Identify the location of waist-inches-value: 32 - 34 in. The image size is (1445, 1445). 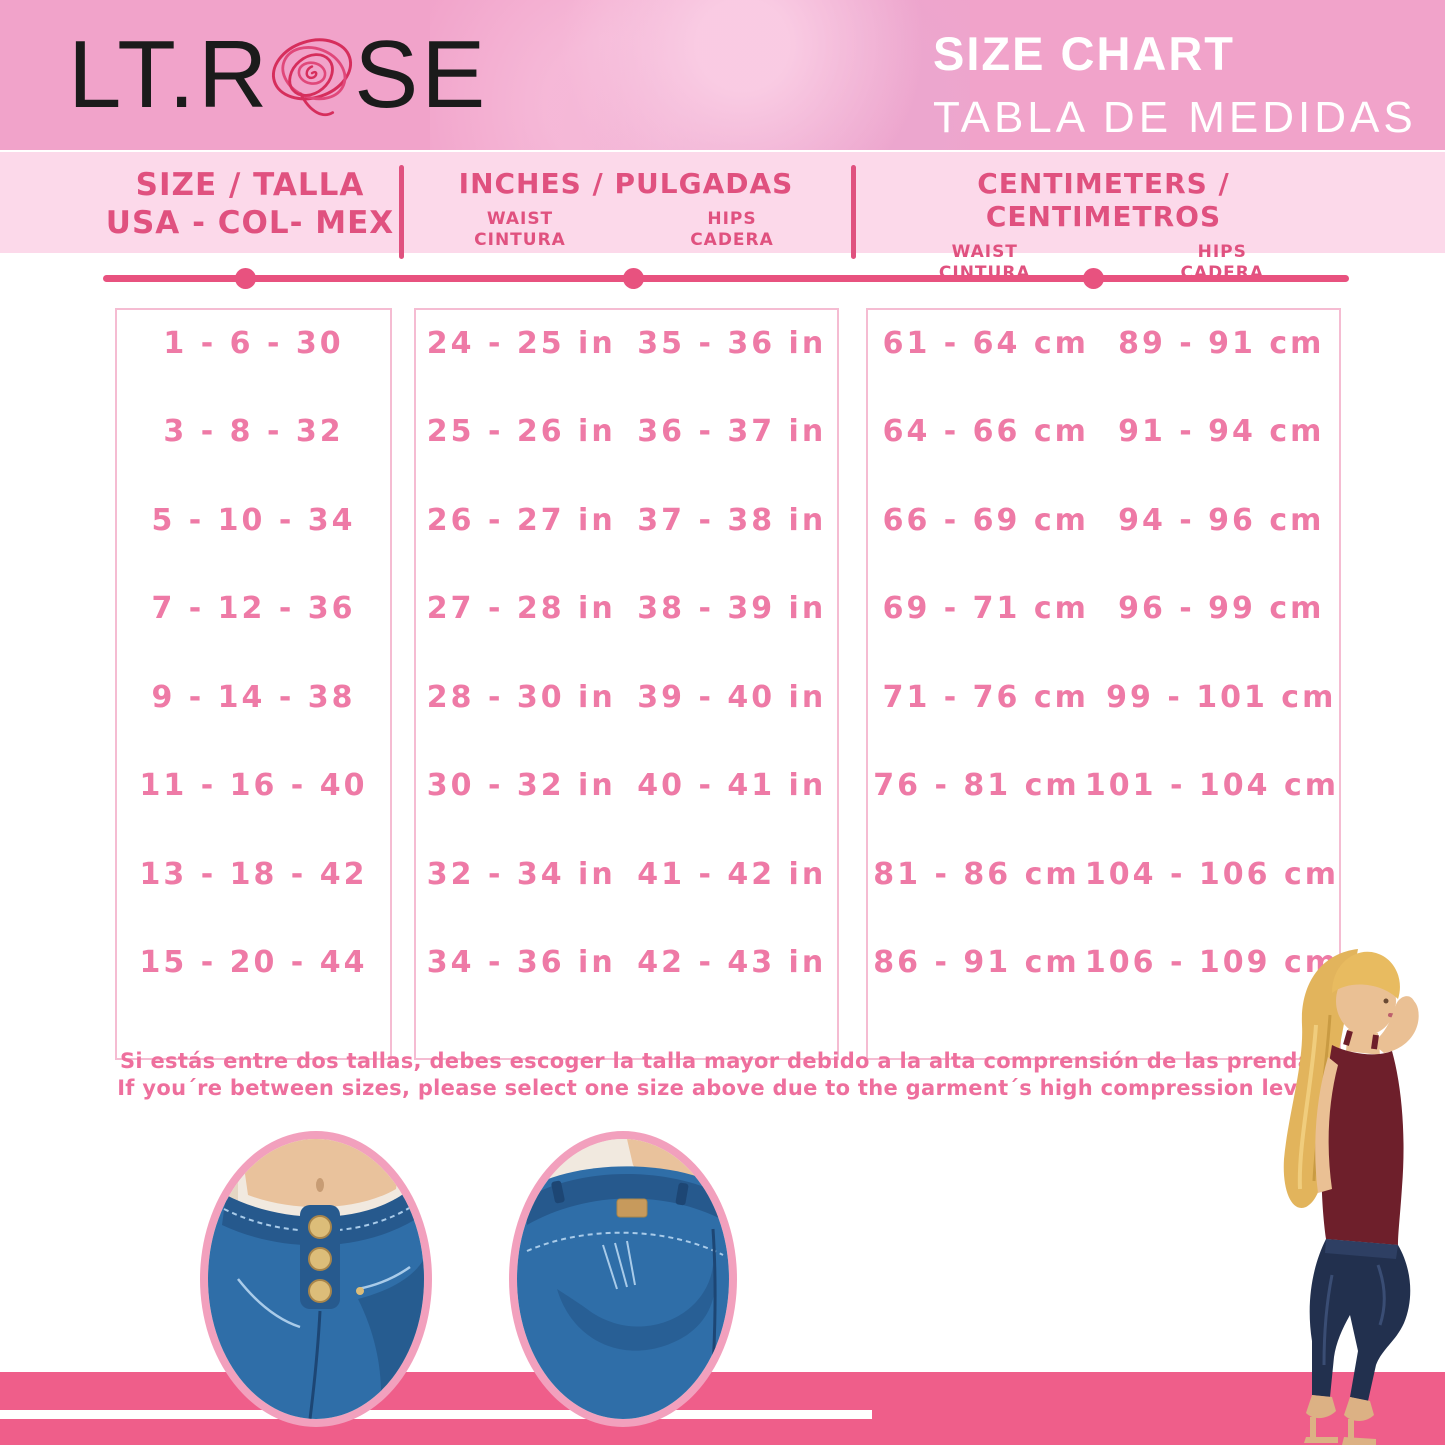
(521, 874).